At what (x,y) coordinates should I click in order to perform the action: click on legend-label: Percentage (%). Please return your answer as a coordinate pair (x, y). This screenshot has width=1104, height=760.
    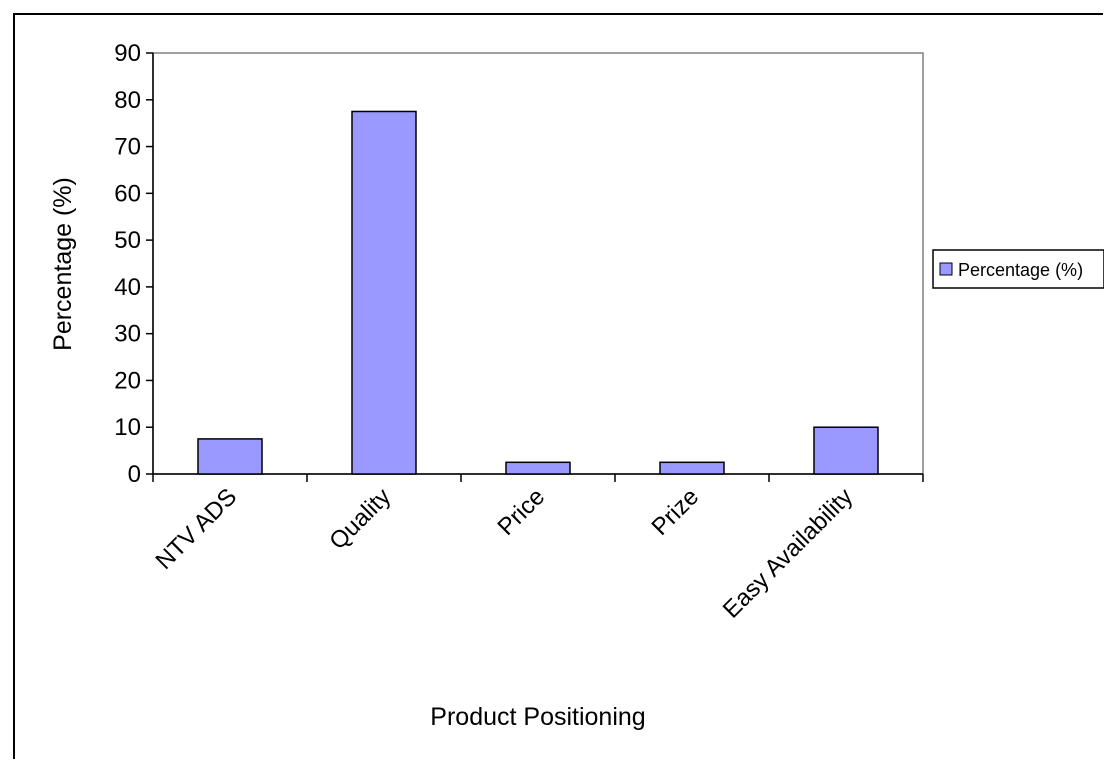
    Looking at the image, I should click on (1020, 270).